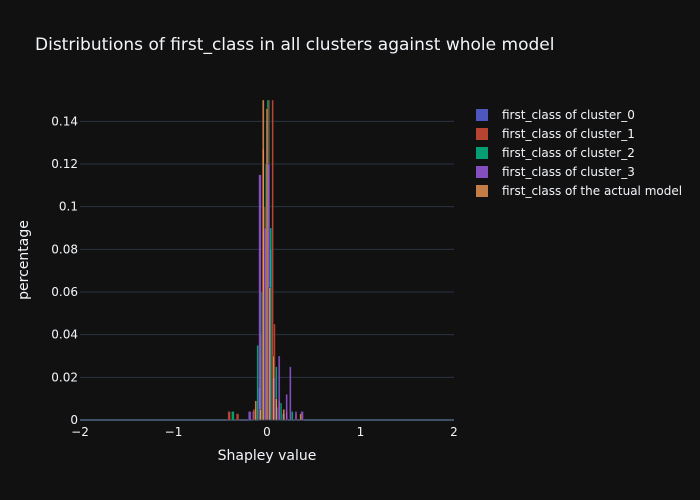 The height and width of the screenshot is (500, 700). What do you see at coordinates (64, 164) in the screenshot?
I see `y-tick-label: 0.12` at bounding box center [64, 164].